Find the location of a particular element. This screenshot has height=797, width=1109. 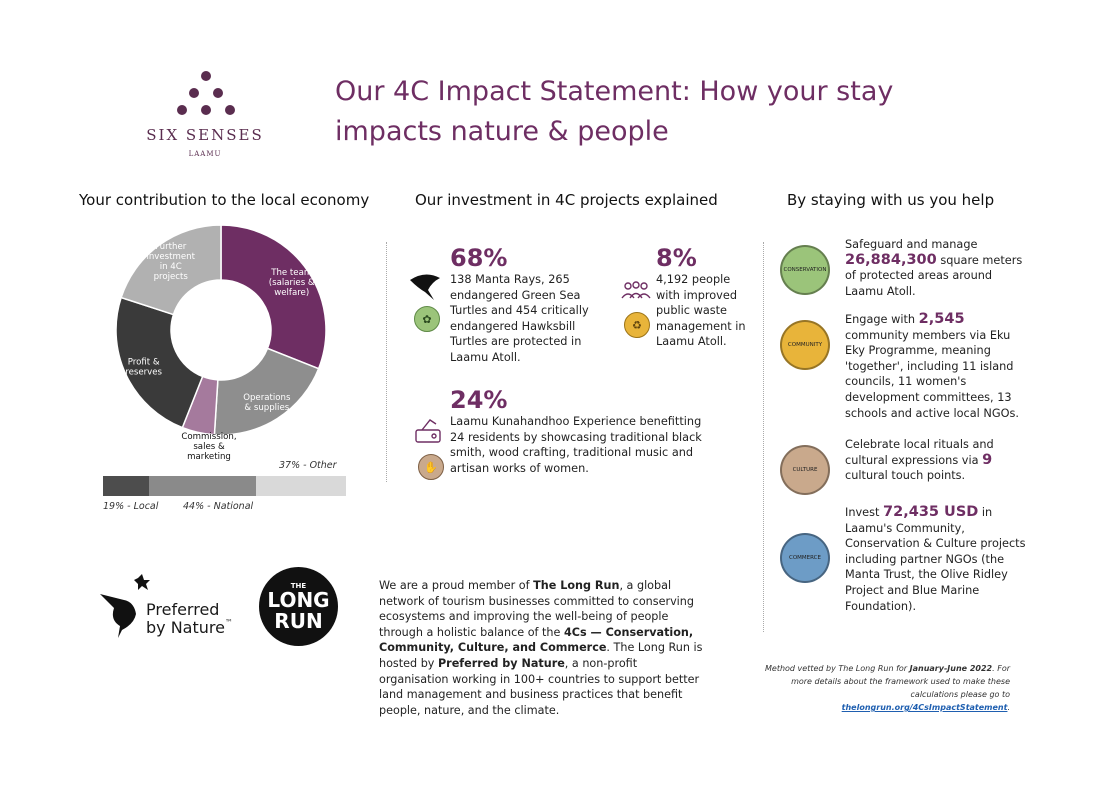

method-link: thelongrun.org/4CsImpactStatement is located at coordinates (924, 707).